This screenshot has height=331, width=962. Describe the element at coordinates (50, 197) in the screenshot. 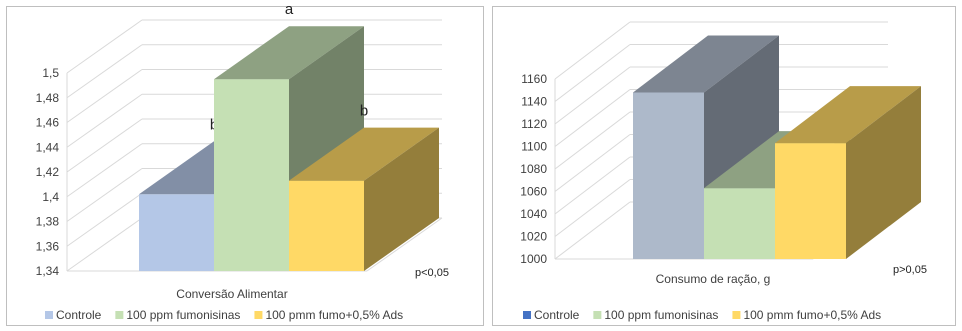

I see `y-tick-label: 1,4` at that location.